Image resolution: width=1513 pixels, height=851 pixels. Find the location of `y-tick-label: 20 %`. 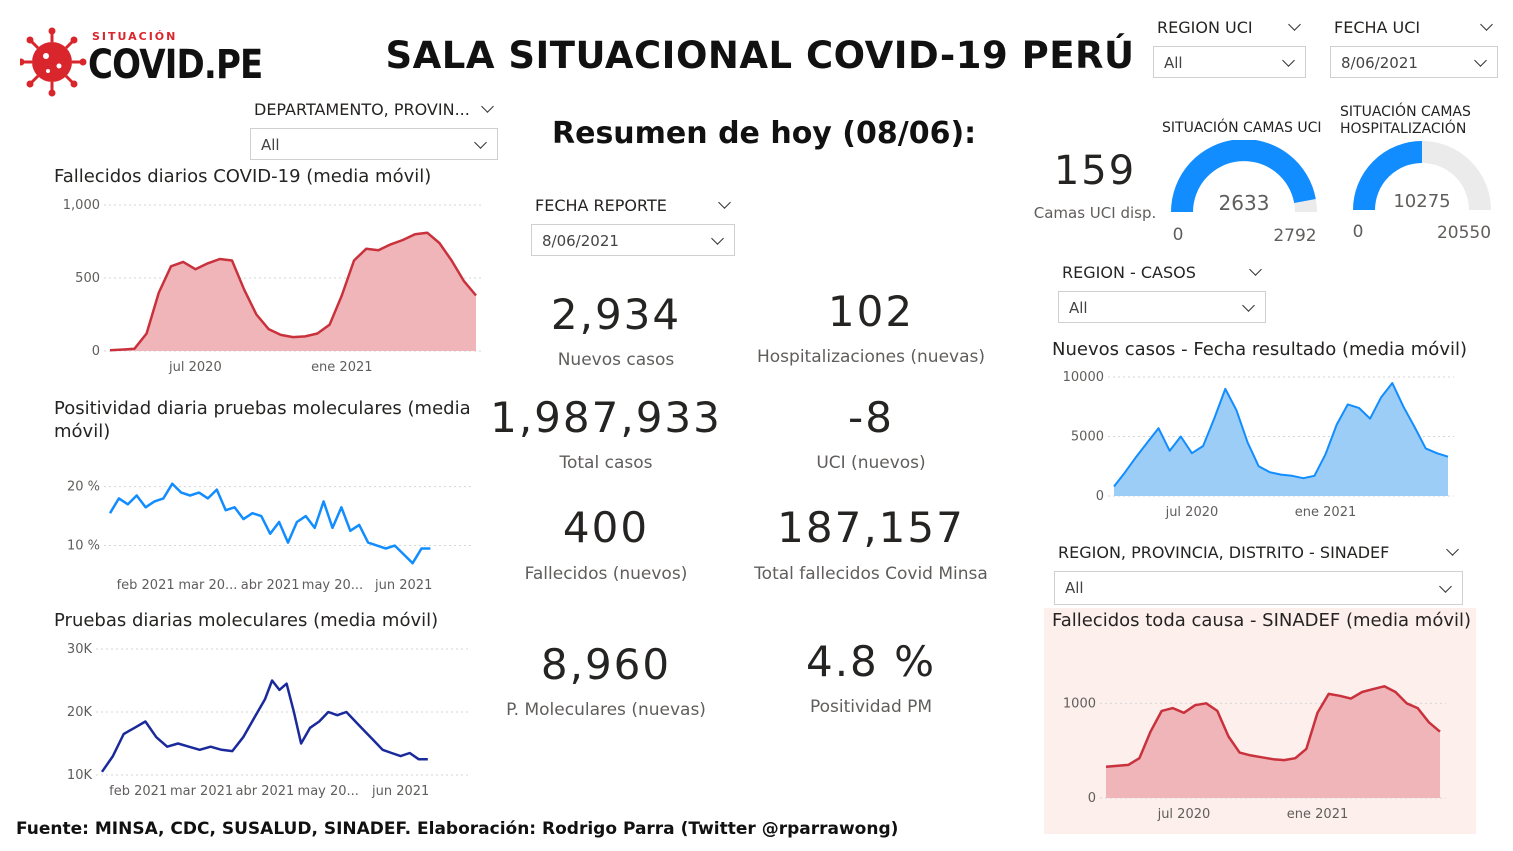

y-tick-label: 20 % is located at coordinates (83, 487).